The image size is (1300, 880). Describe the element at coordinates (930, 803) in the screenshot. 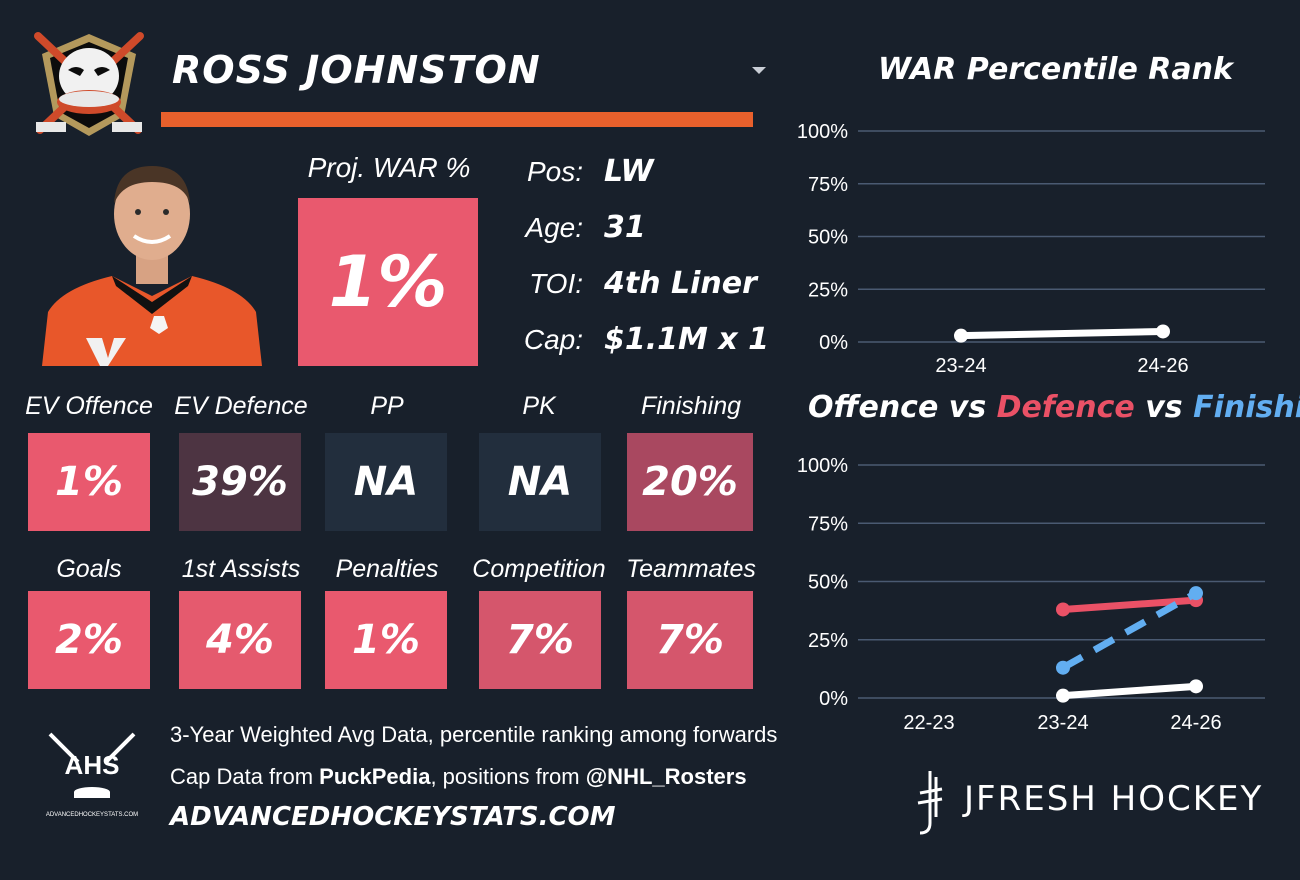

I see `jfresh-logo-icon` at that location.